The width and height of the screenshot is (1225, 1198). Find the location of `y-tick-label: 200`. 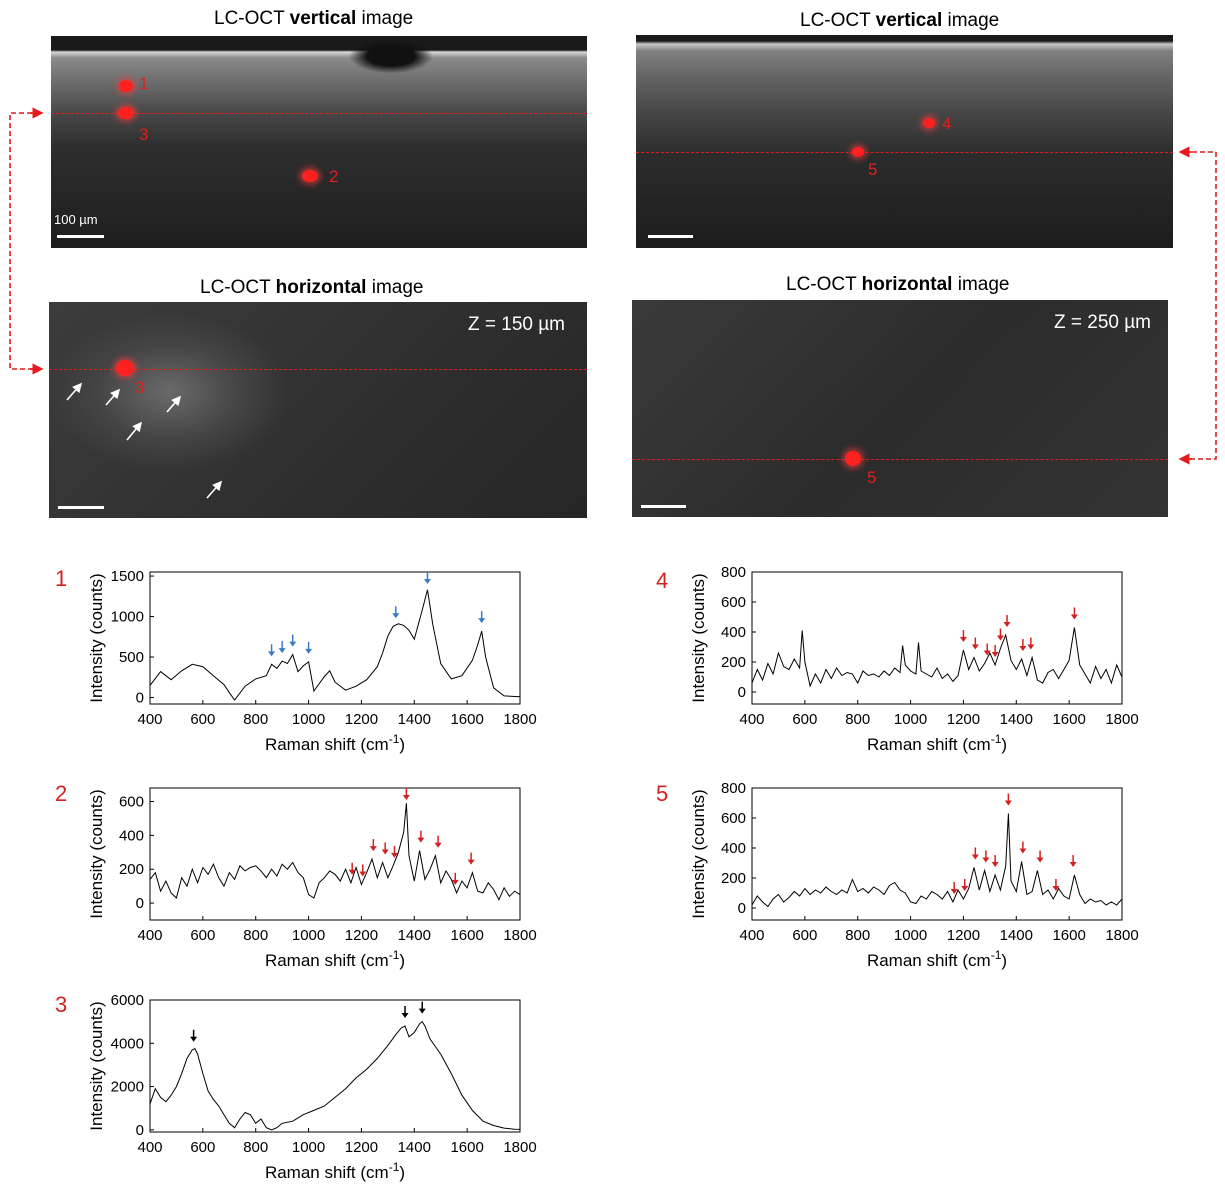

y-tick-label: 200 is located at coordinates (733, 878).